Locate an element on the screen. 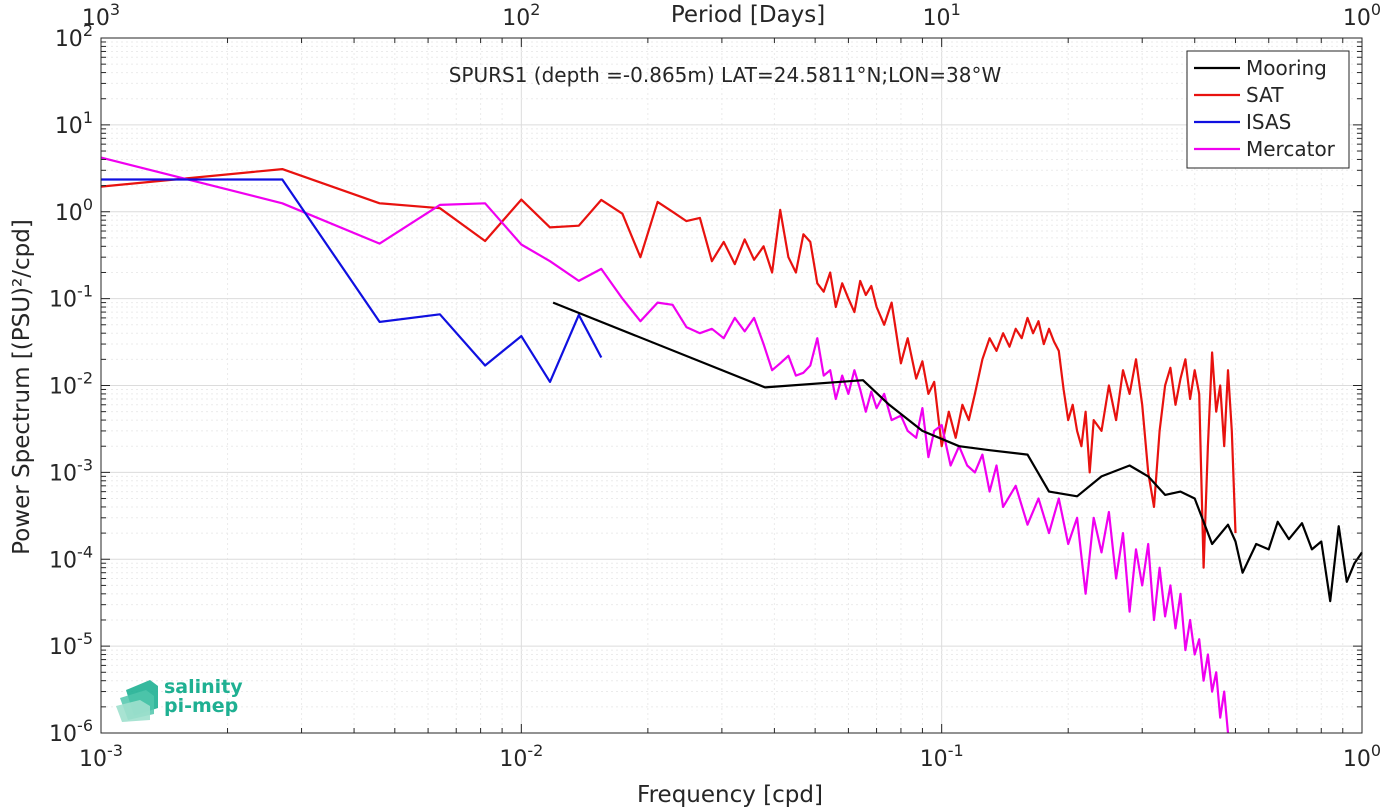 This screenshot has width=1383, height=809. salinity-pi-mep-logo: salinity pi-mep is located at coordinates (179, 699).